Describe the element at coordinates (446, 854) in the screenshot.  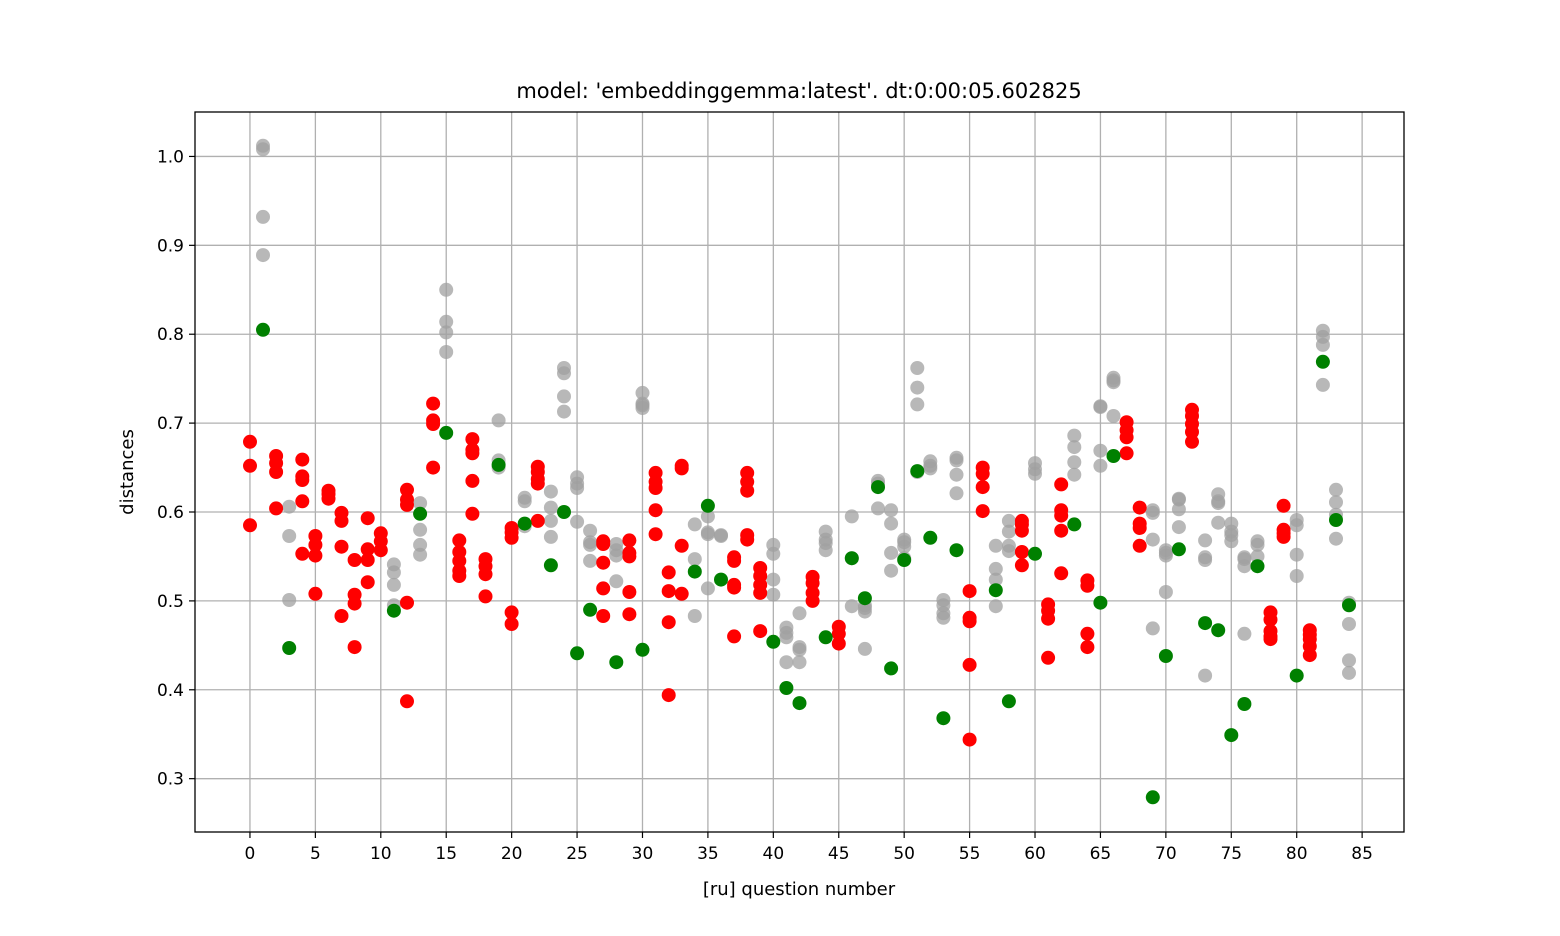
I see `x-tick-label: 15` at that location.